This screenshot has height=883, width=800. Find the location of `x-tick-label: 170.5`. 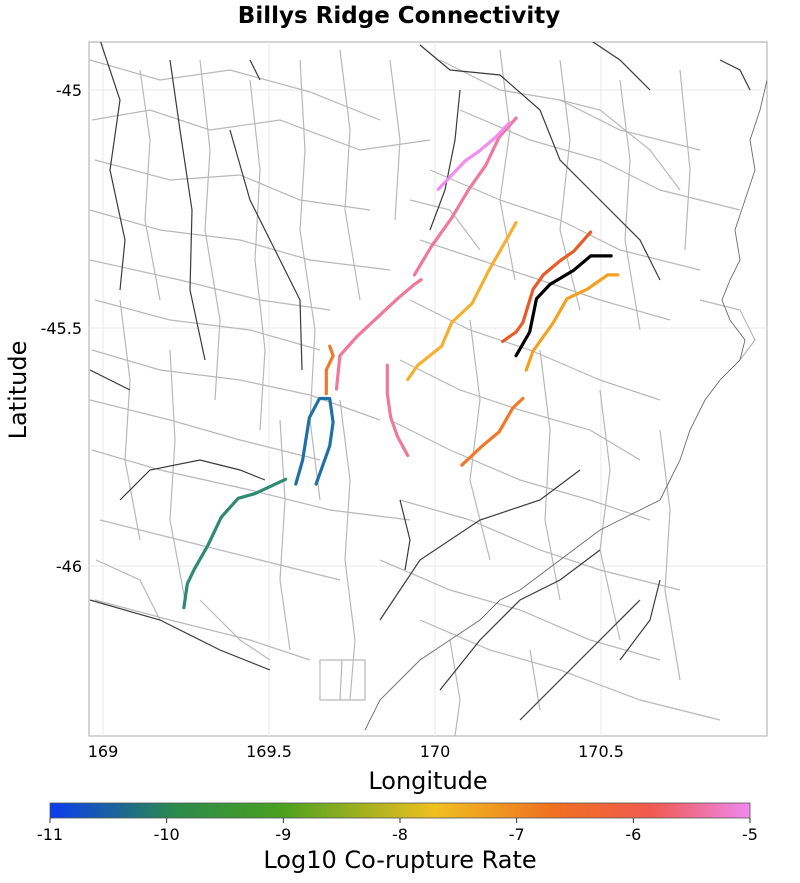

x-tick-label: 170.5 is located at coordinates (601, 751).